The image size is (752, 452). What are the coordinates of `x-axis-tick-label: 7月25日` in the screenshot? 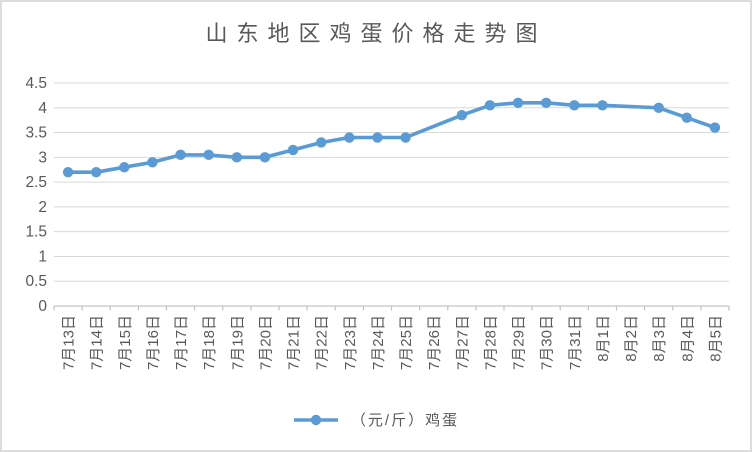 It's located at (406, 342).